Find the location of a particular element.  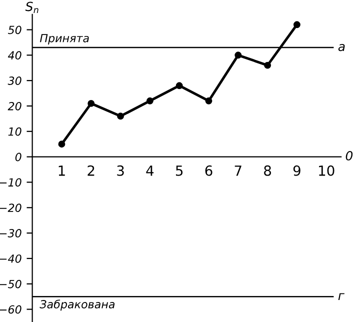

annotation: г is located at coordinates (341, 296).